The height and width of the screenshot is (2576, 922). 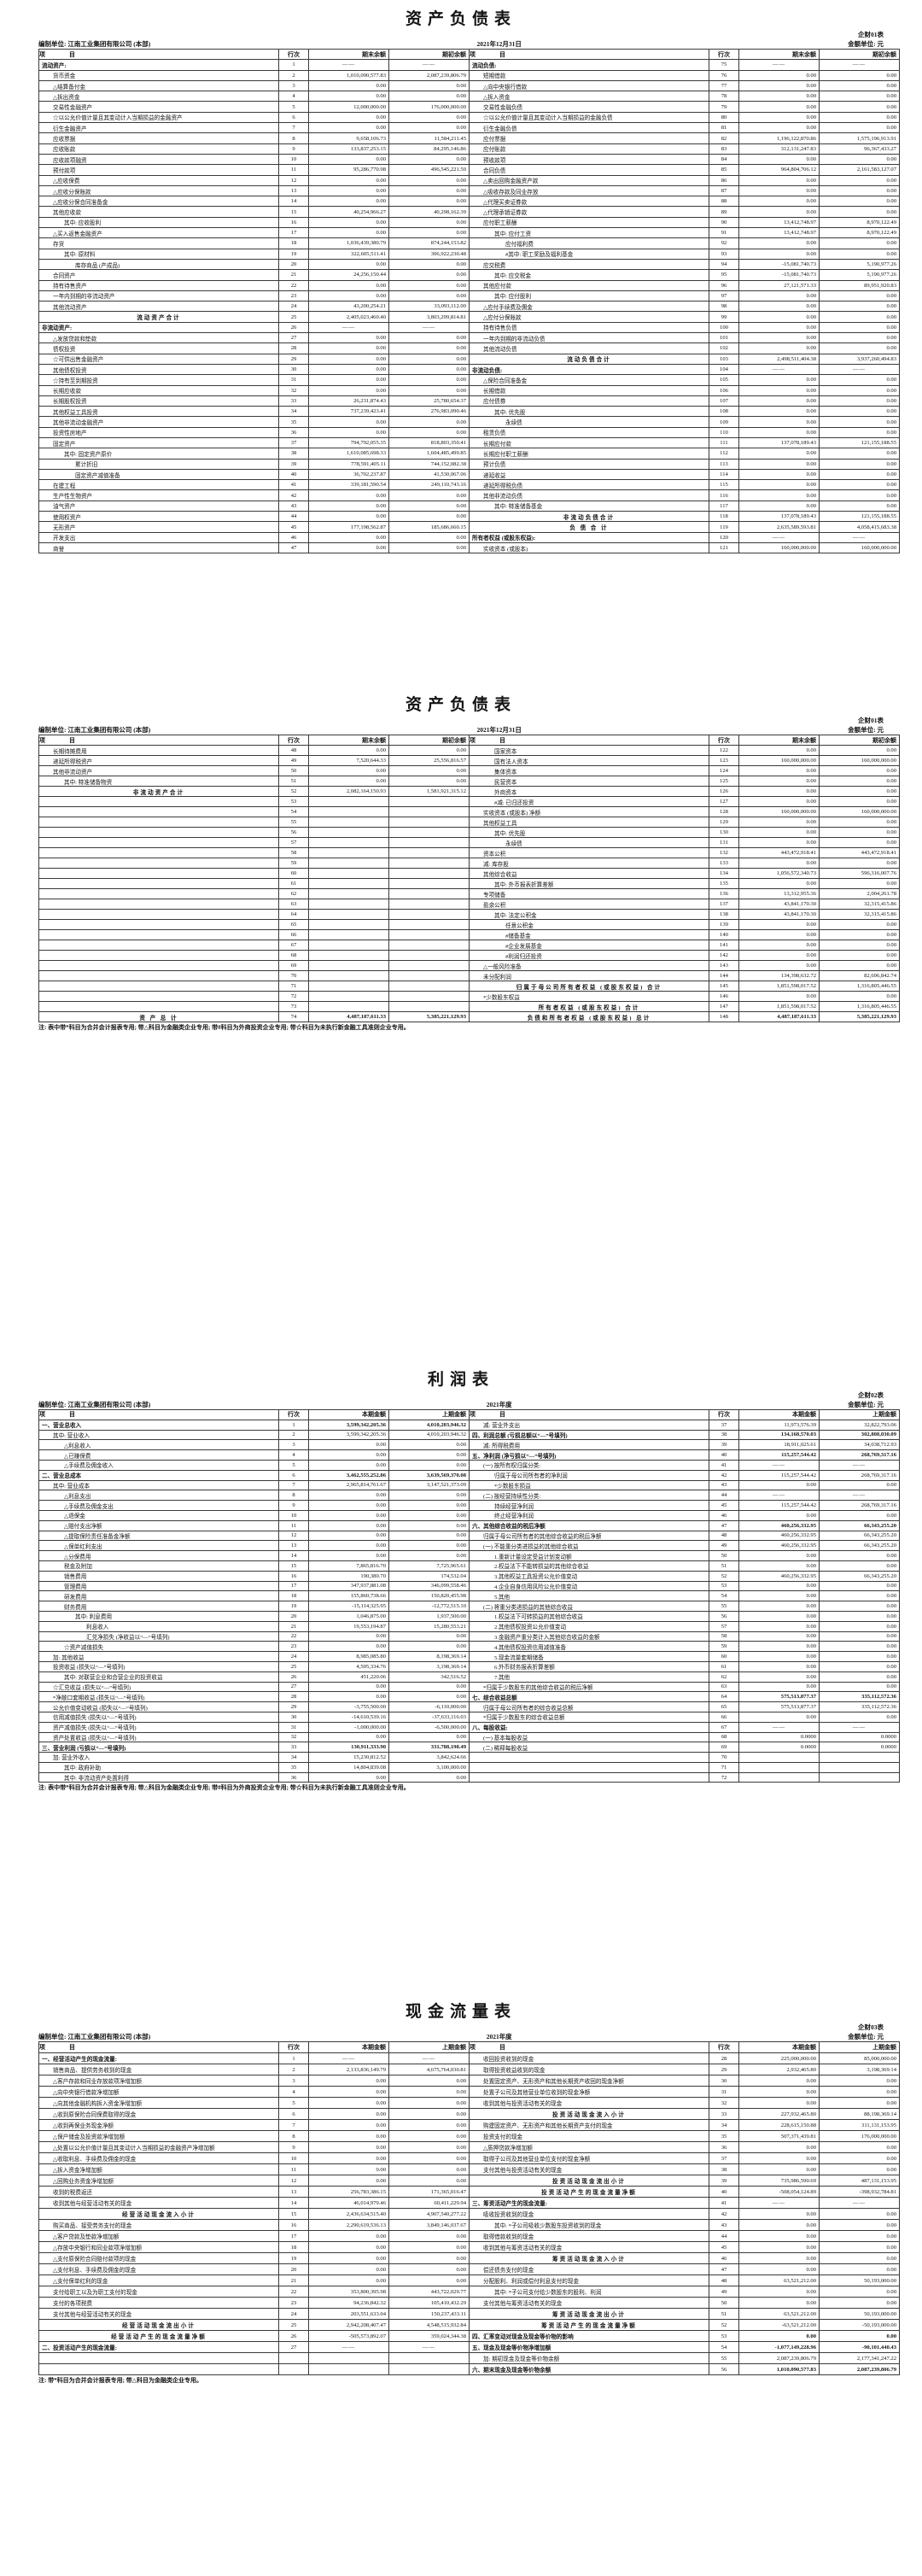 What do you see at coordinates (724, 822) in the screenshot?
I see `line-number-cell: 129` at bounding box center [724, 822].